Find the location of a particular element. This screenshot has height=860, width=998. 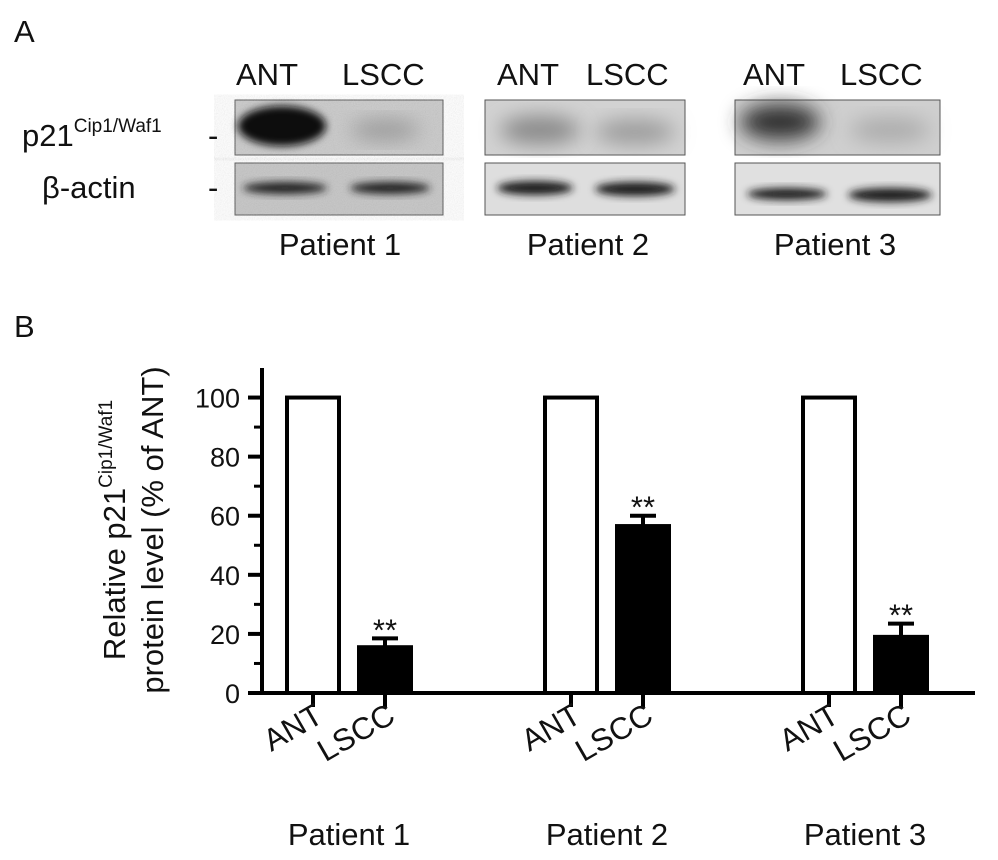

y-label-line: Relative p21Cip1/Waf1 is located at coordinates (114, 530).